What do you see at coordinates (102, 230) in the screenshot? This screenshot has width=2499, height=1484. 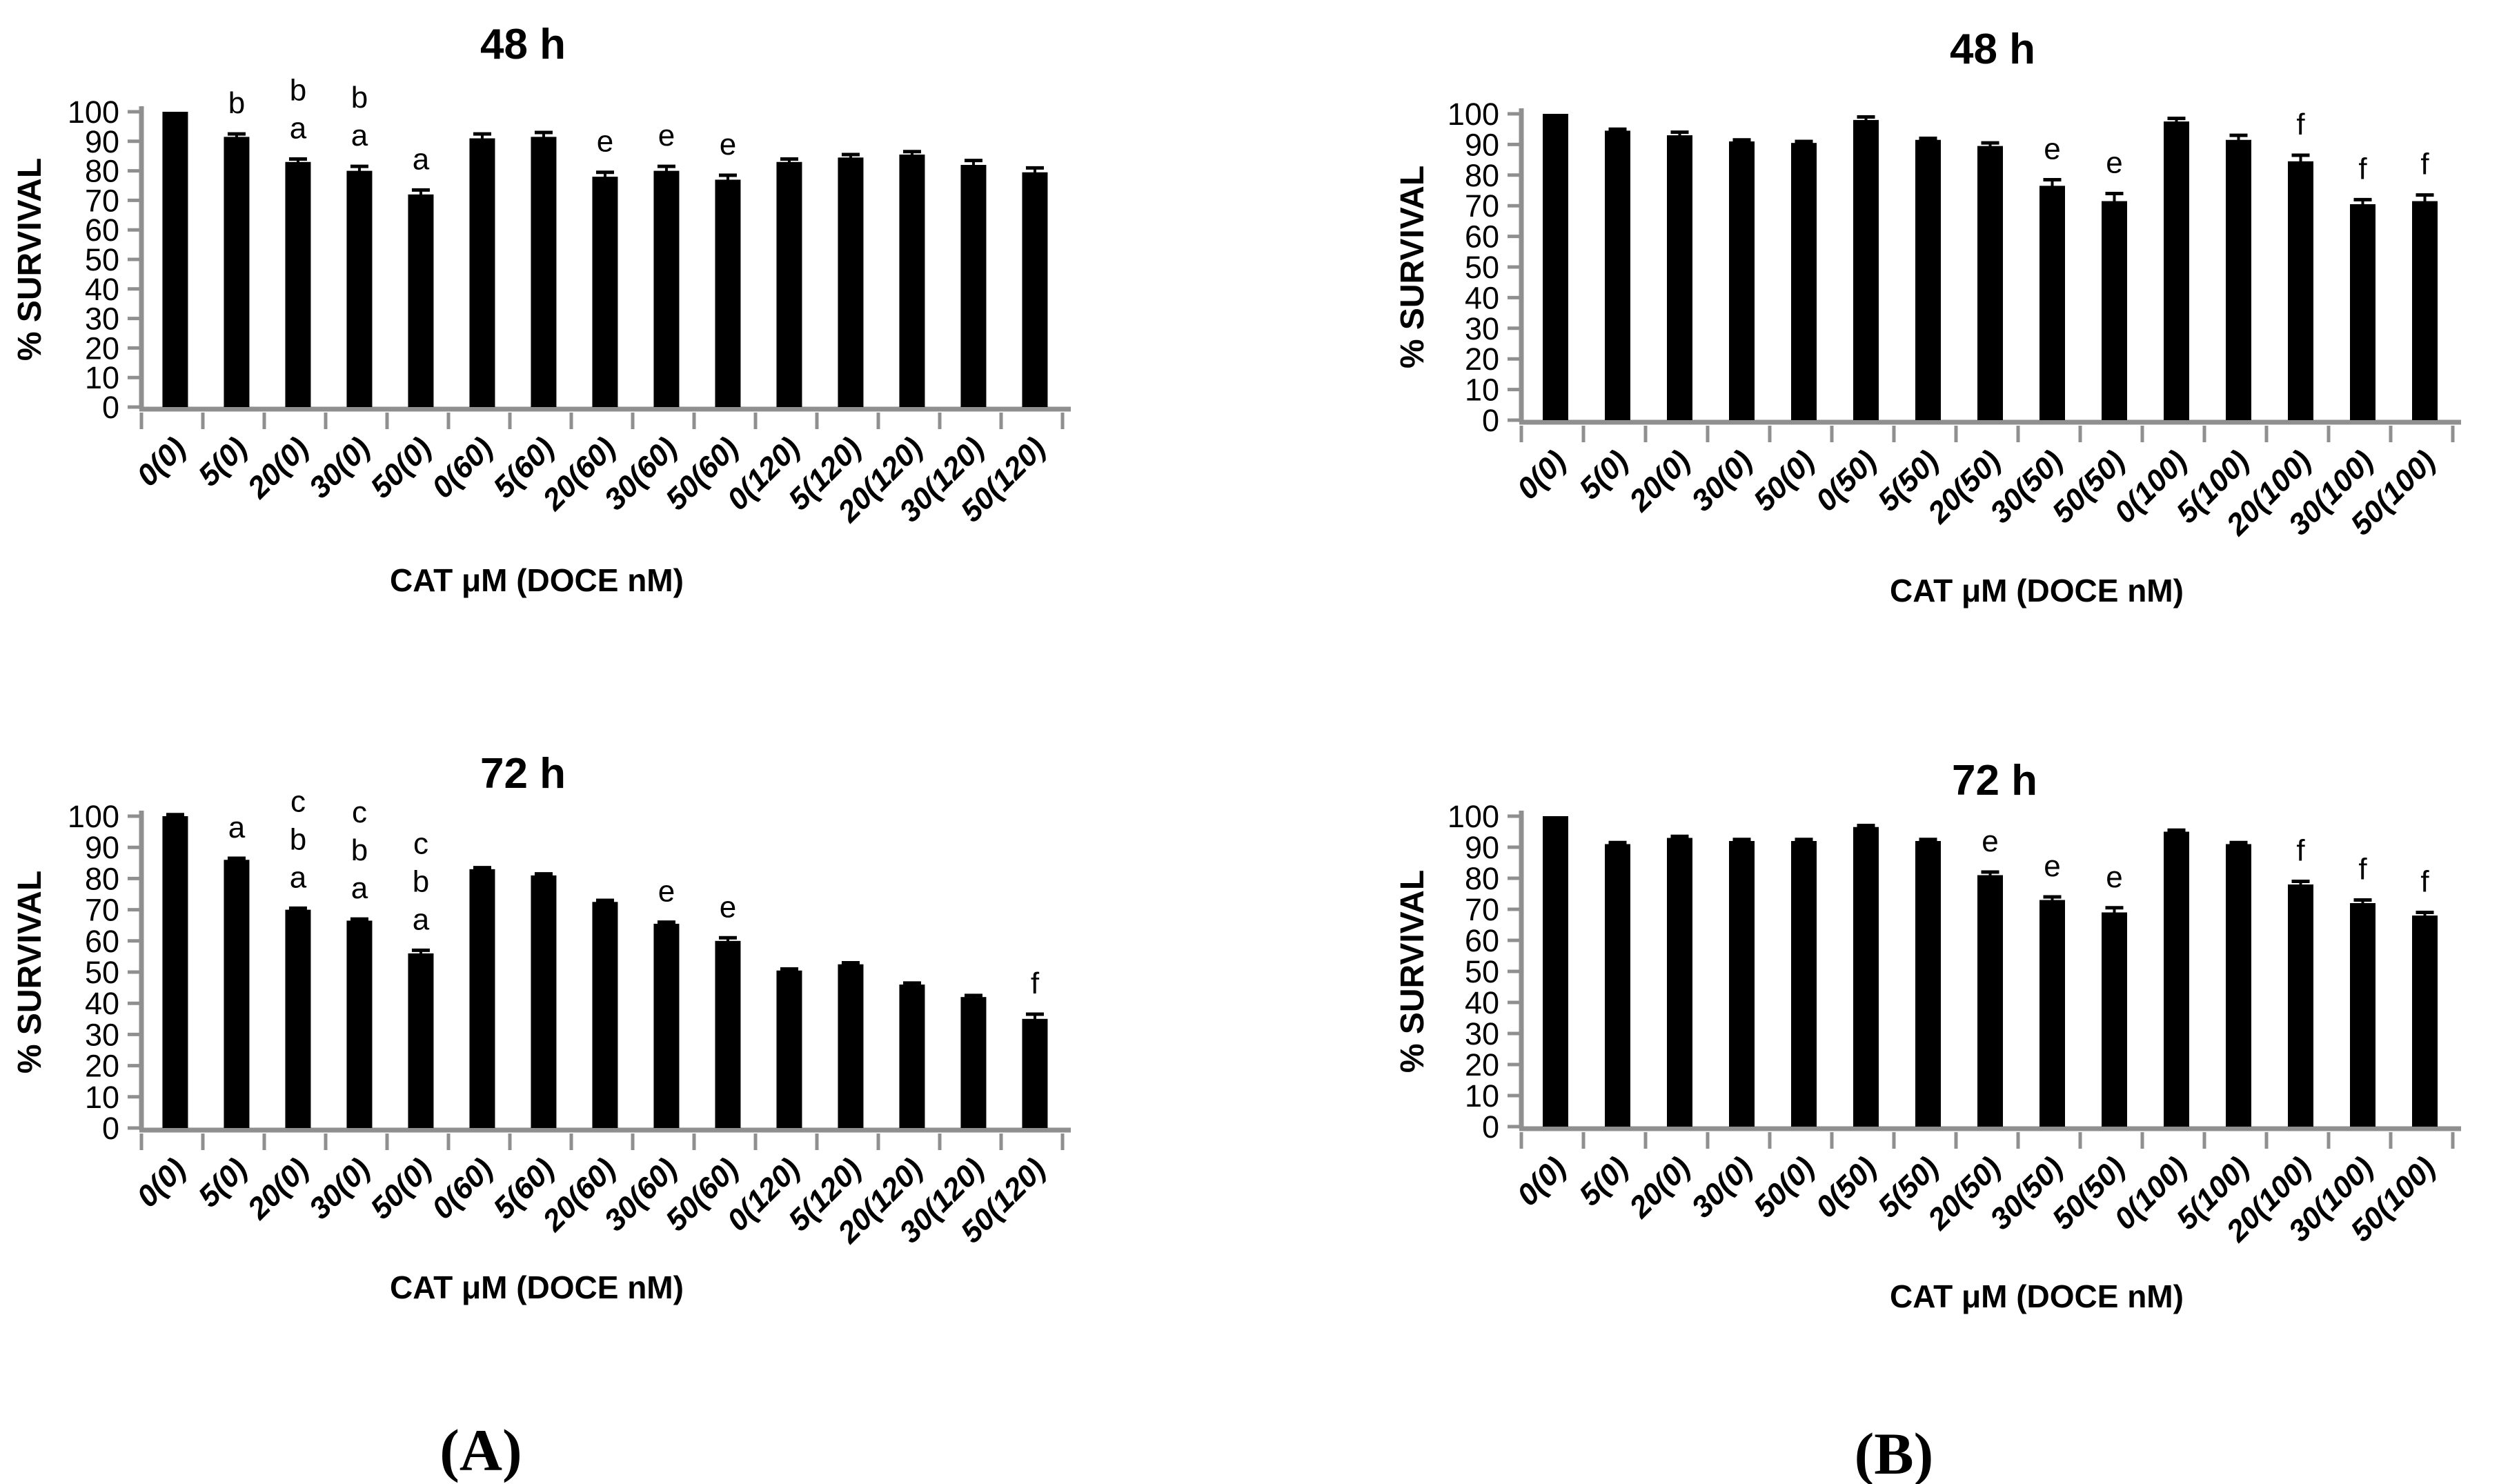 I see `y-tick-label: 60` at bounding box center [102, 230].